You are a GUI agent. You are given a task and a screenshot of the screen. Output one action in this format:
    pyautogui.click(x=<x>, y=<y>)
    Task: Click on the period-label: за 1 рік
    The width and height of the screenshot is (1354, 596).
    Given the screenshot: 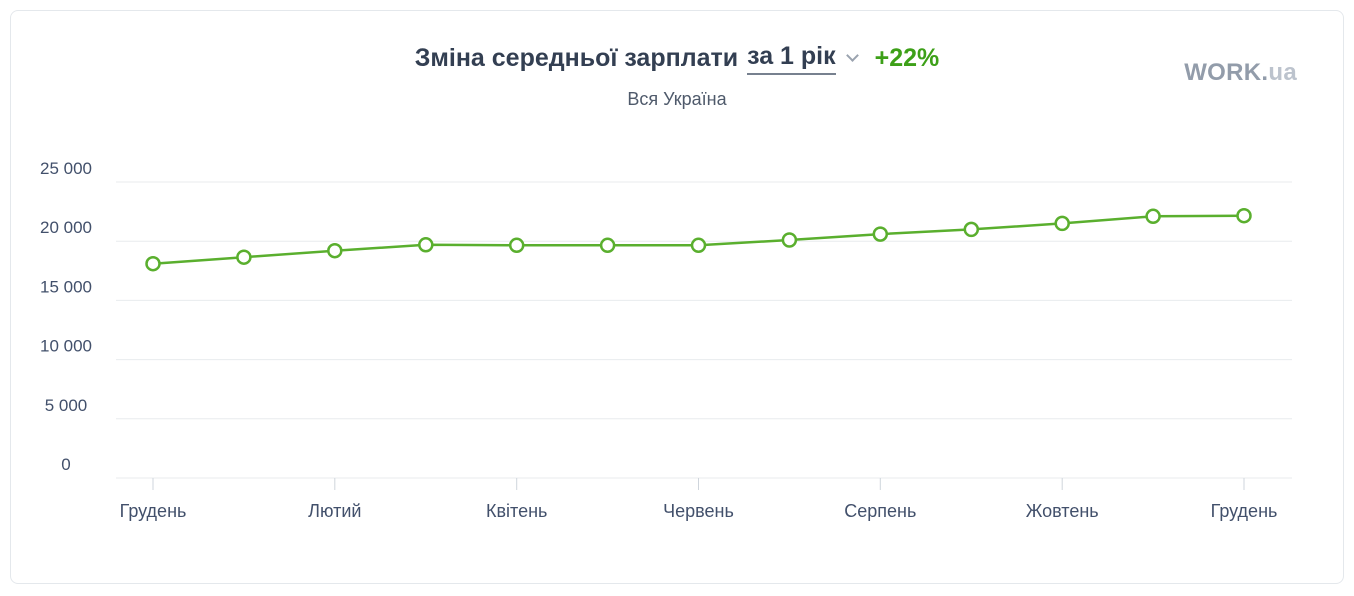 What is the action you would take?
    pyautogui.click(x=791, y=55)
    